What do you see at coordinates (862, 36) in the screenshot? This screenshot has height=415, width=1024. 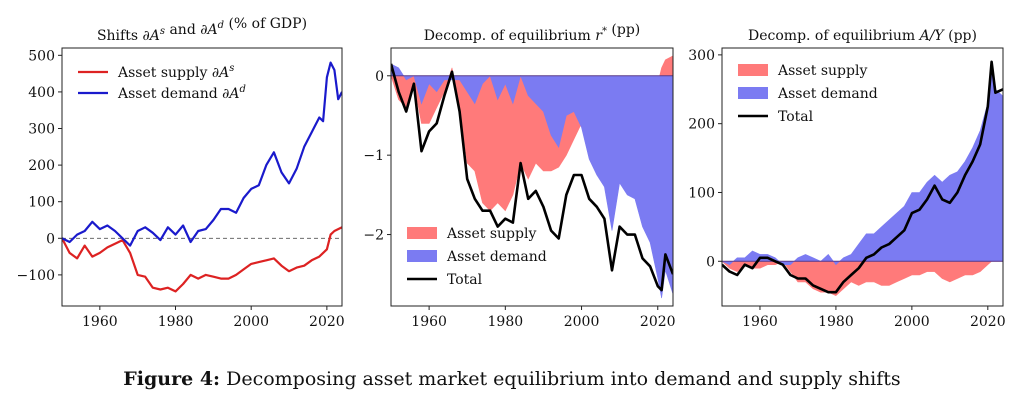 I see `chart-title: Decomp. of equilibrium A/Y (pp)` at bounding box center [862, 36].